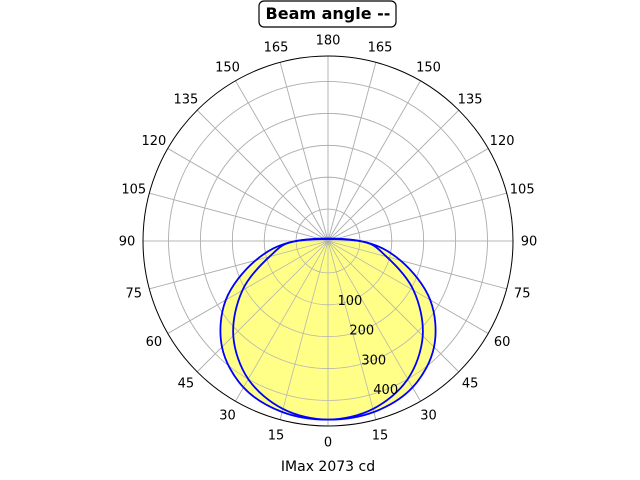 The image size is (640, 480). Describe the element at coordinates (373, 360) in the screenshot. I see `radial-tick-label: 300` at that location.